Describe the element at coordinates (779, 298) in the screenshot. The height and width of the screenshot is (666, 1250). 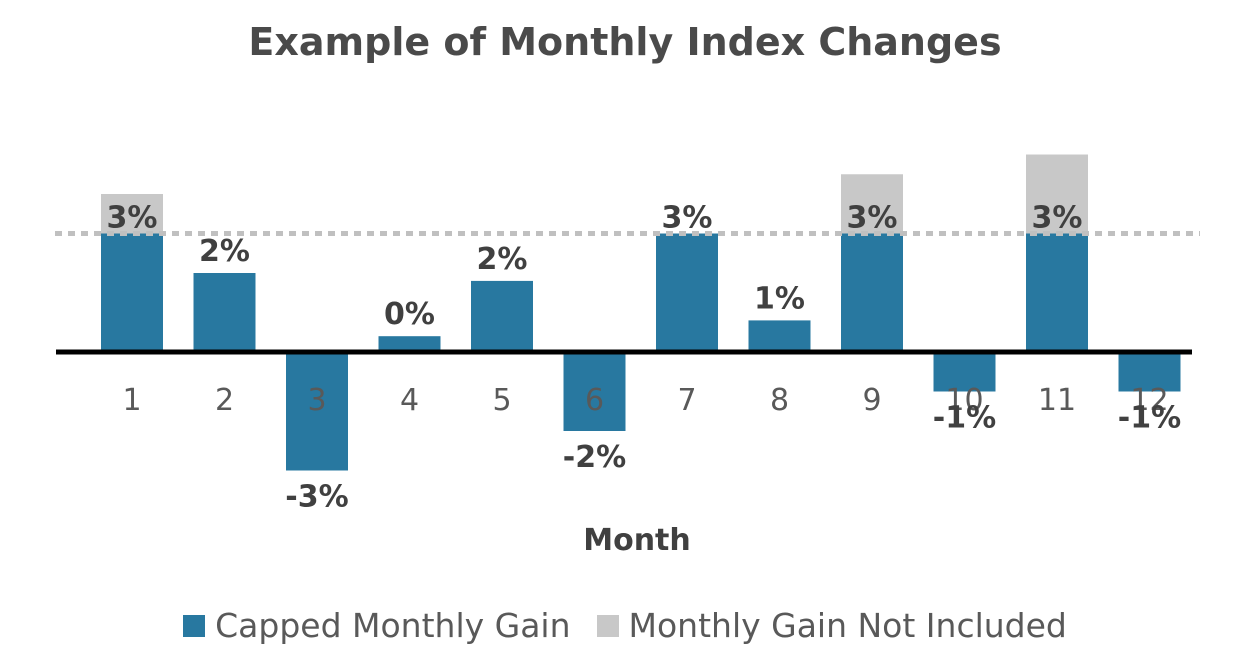
I see `data-label-8: 1%` at that location.